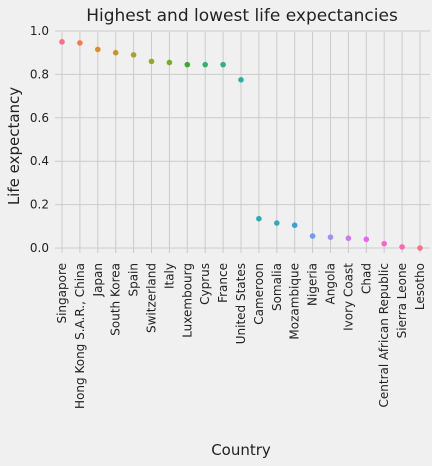  What do you see at coordinates (39, 31) in the screenshot?
I see `y-tick-label: 1.0` at bounding box center [39, 31].